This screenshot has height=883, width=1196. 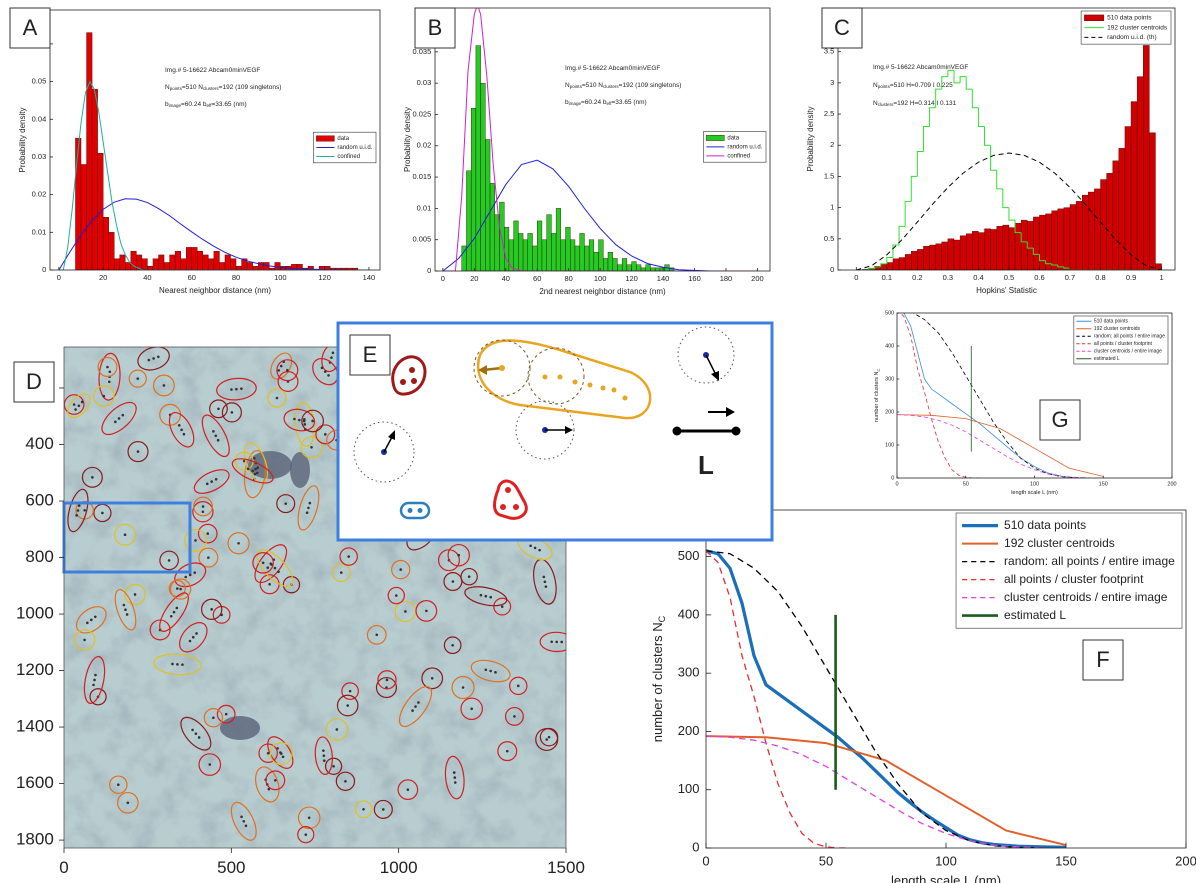 What do you see at coordinates (343, 139) in the screenshot?
I see `legend-label: data` at bounding box center [343, 139].